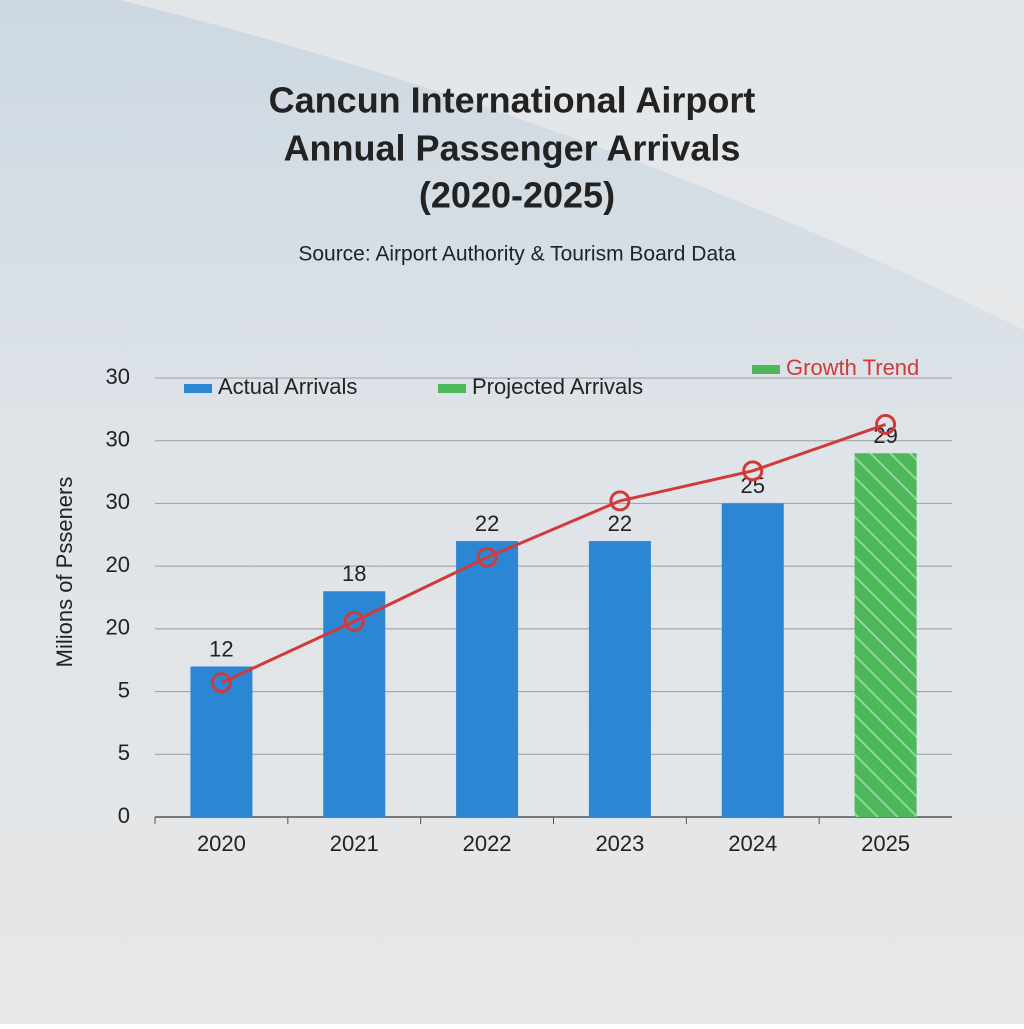 This screenshot has height=1029, width=1024. What do you see at coordinates (64, 572) in the screenshot?
I see `y-axis-label: Milions of Psseners` at bounding box center [64, 572].